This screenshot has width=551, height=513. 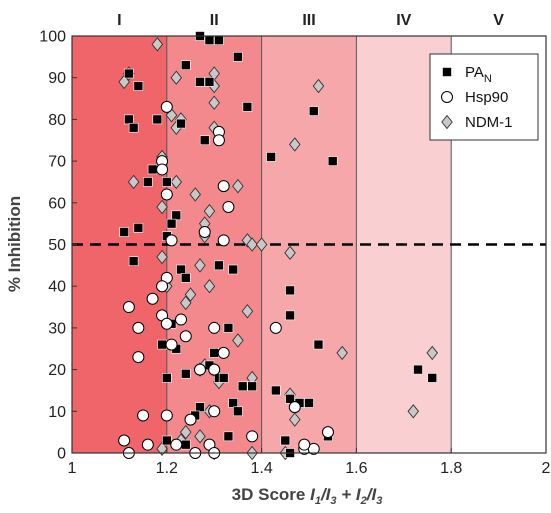 What do you see at coordinates (379, 501) in the screenshot?
I see `x-label-sub-4: 3` at bounding box center [379, 501].